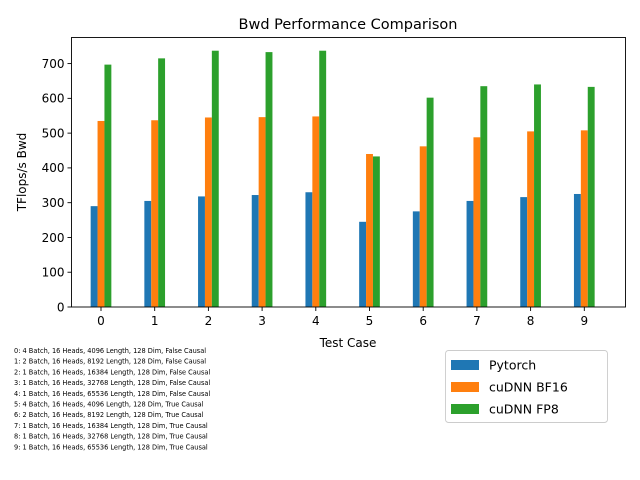  I want to click on y-tick-label-600: 600, so click(53, 99).